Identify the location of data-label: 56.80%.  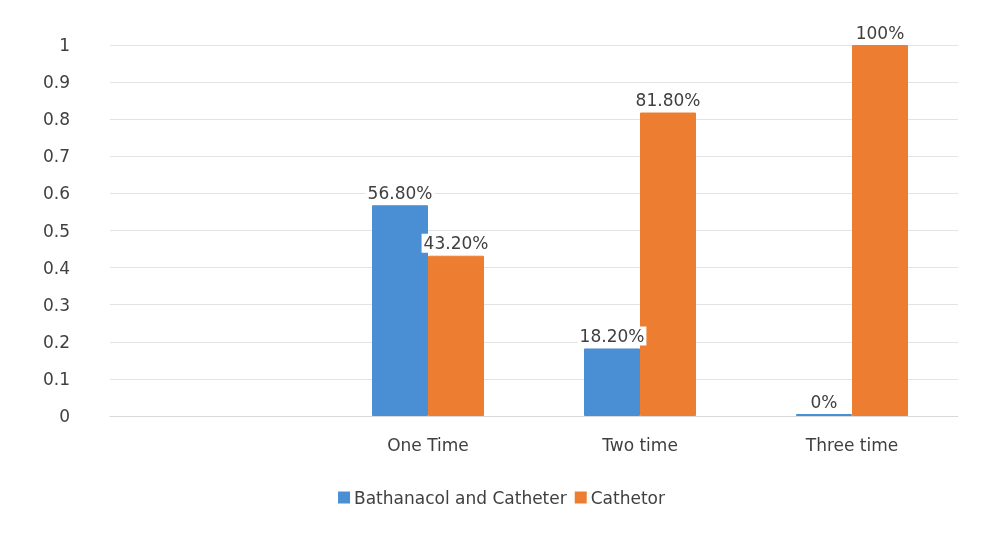
(400, 192).